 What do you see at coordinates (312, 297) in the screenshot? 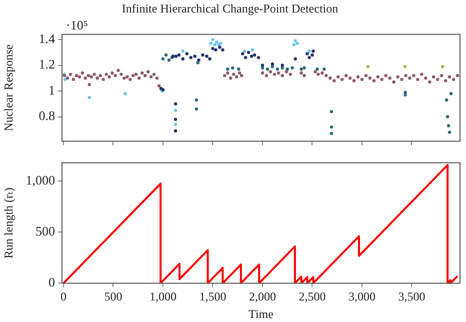
I see `x-tick-label: 2,500` at bounding box center [312, 297].